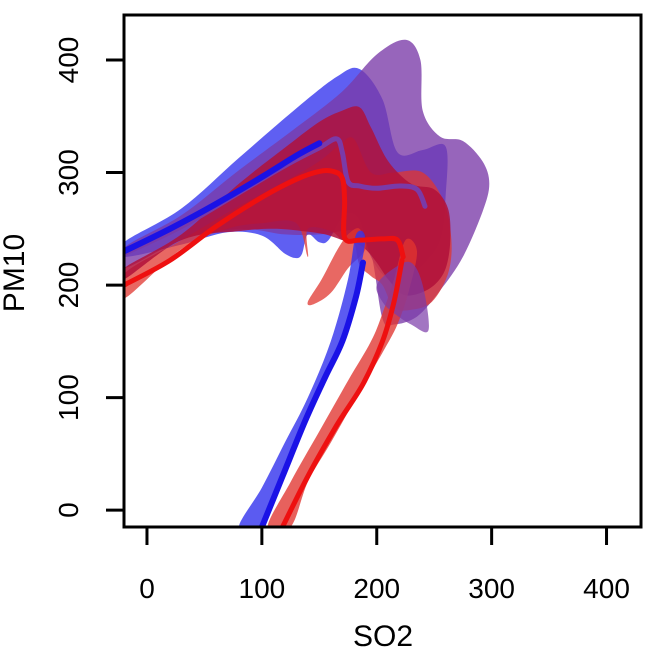  Describe the element at coordinates (376, 588) in the screenshot. I see `x-tick-label: 200` at that location.